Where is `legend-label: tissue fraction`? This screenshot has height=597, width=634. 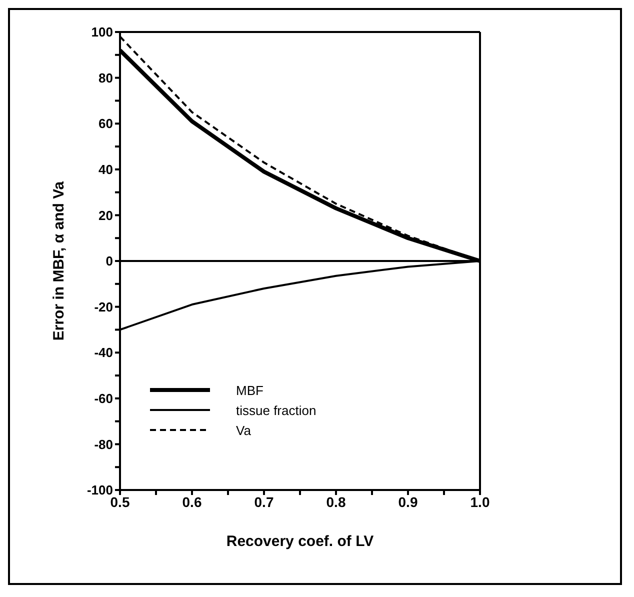 legend-label: tissue fraction is located at coordinates (276, 410).